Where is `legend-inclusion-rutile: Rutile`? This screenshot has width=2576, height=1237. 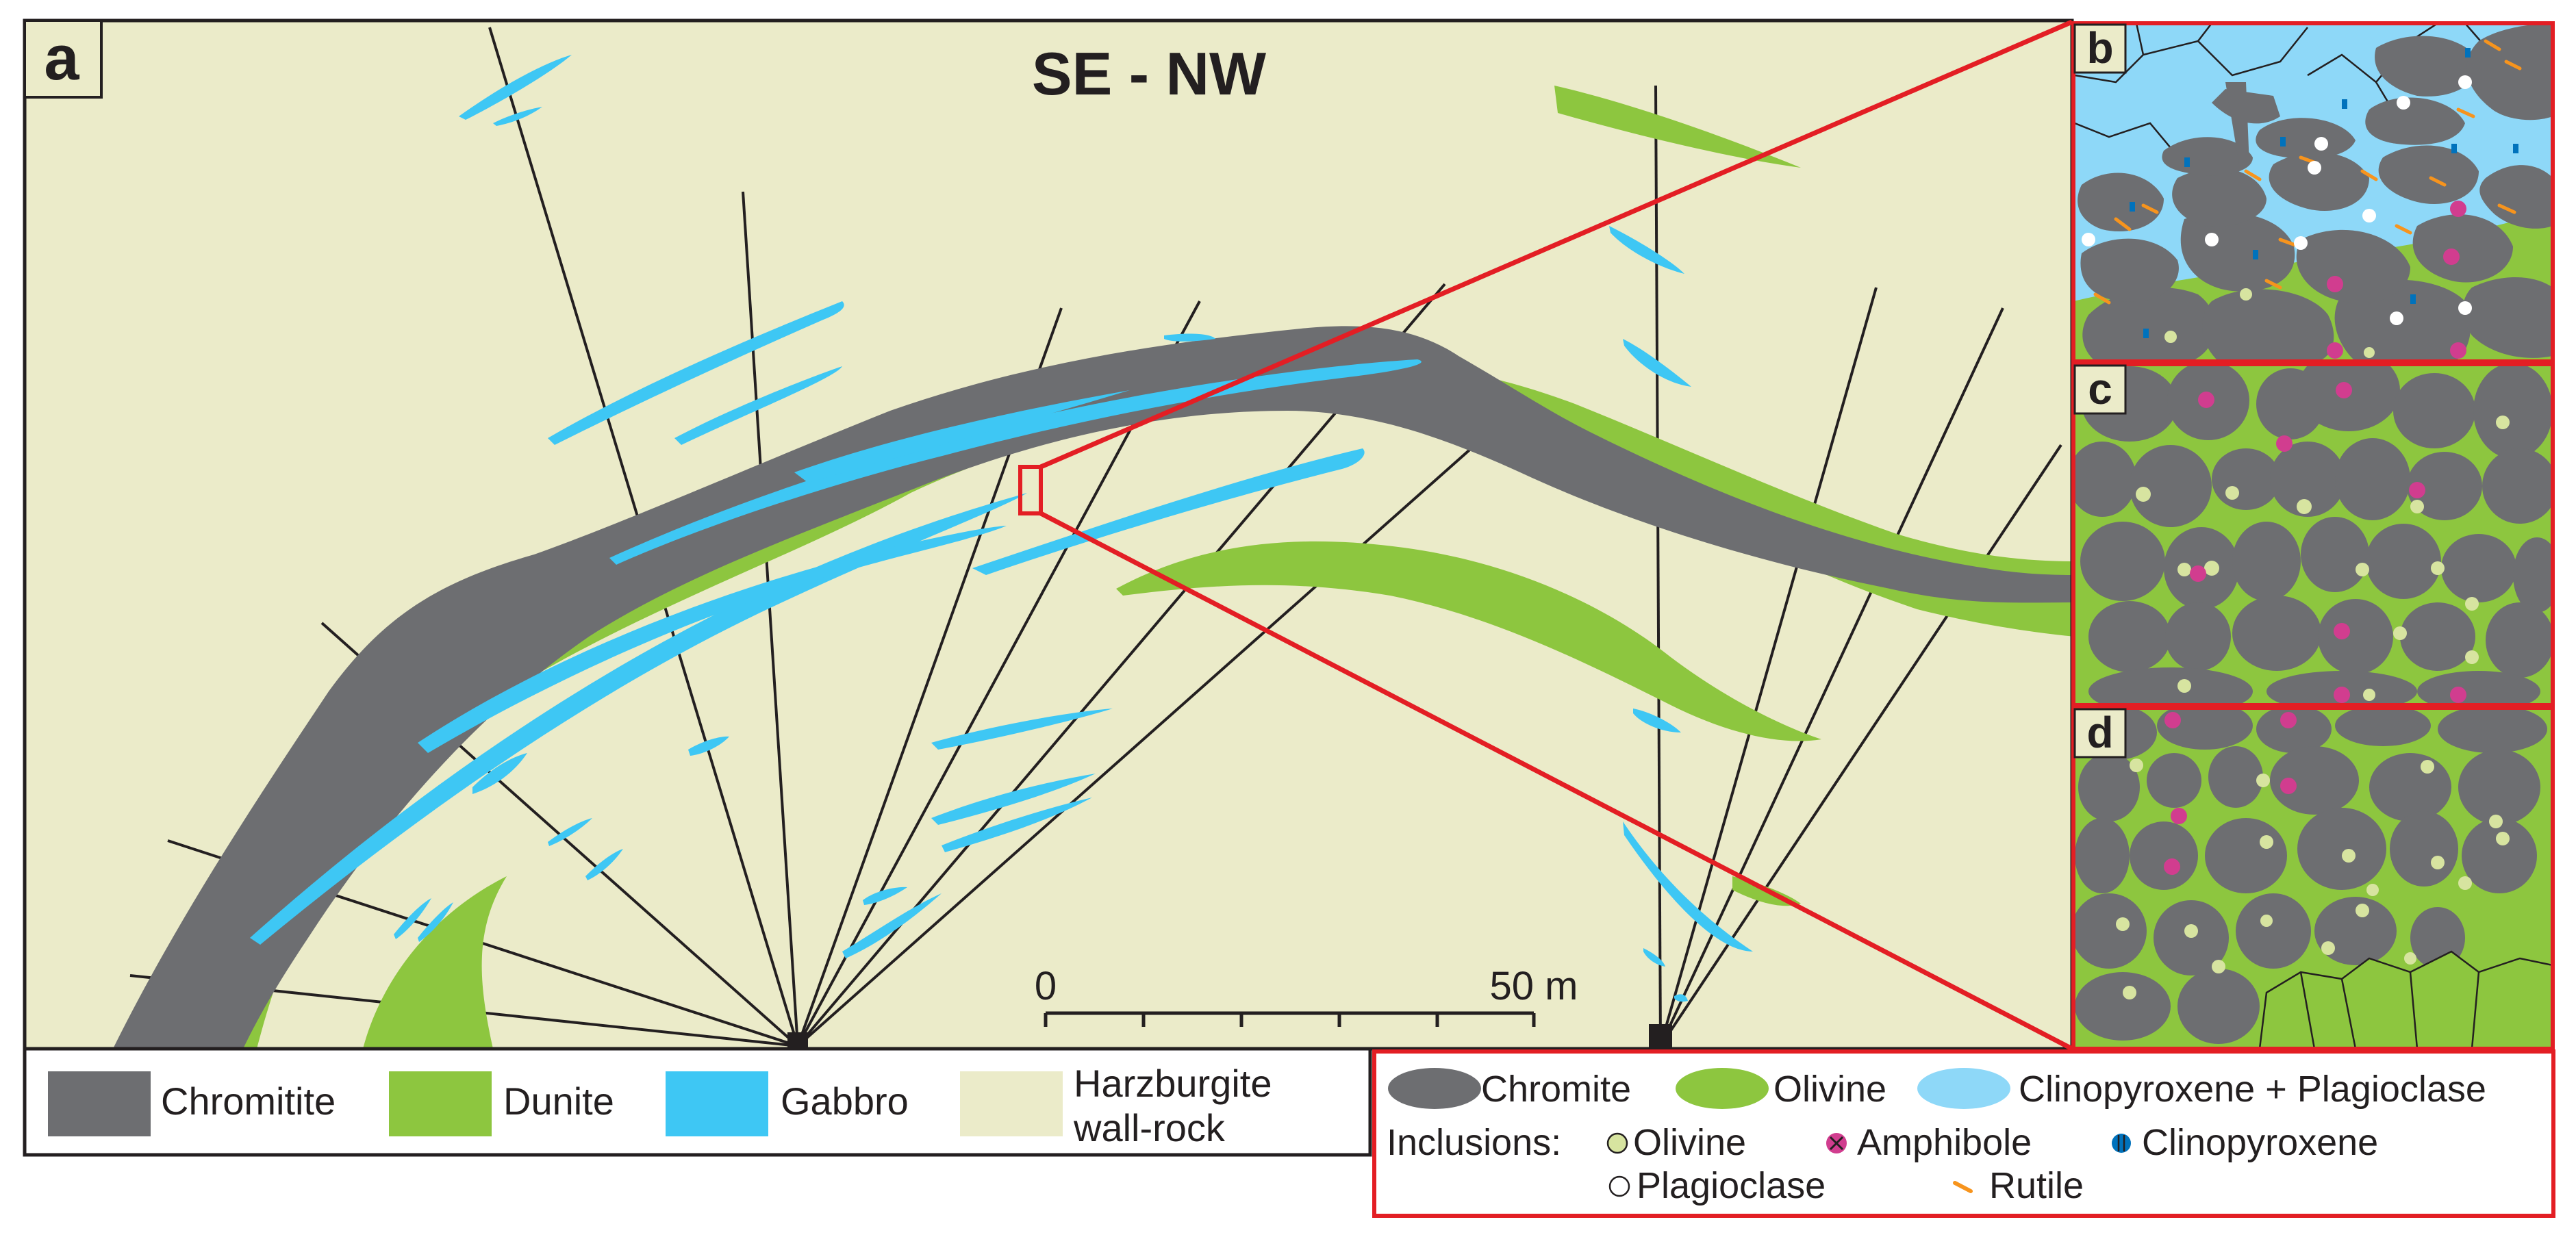
legend-inclusion-rutile: Rutile is located at coordinates (2037, 1185).